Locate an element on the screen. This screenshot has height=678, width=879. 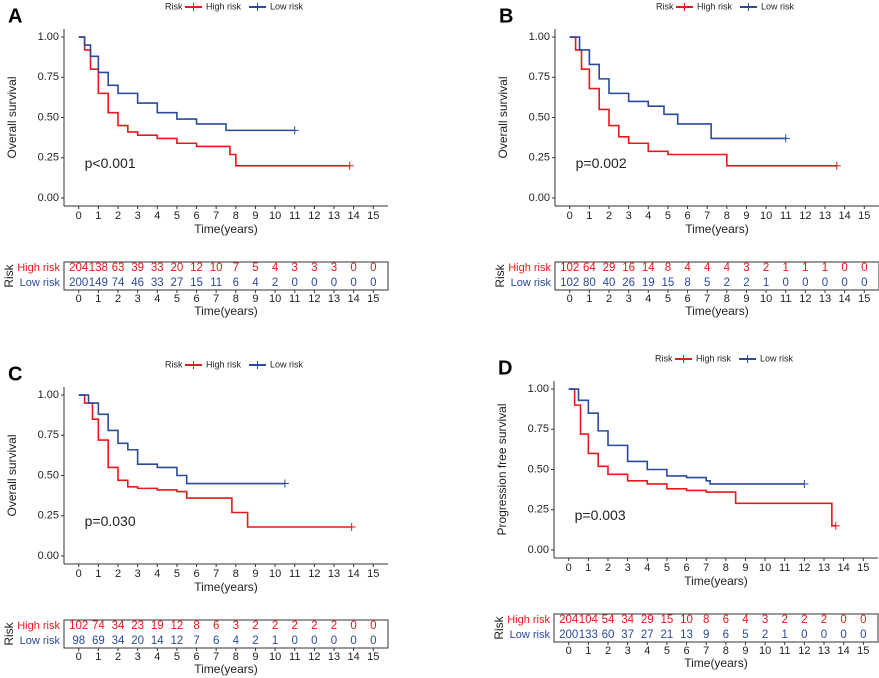
risk-x-tick-label: 6 is located at coordinates (196, 299).